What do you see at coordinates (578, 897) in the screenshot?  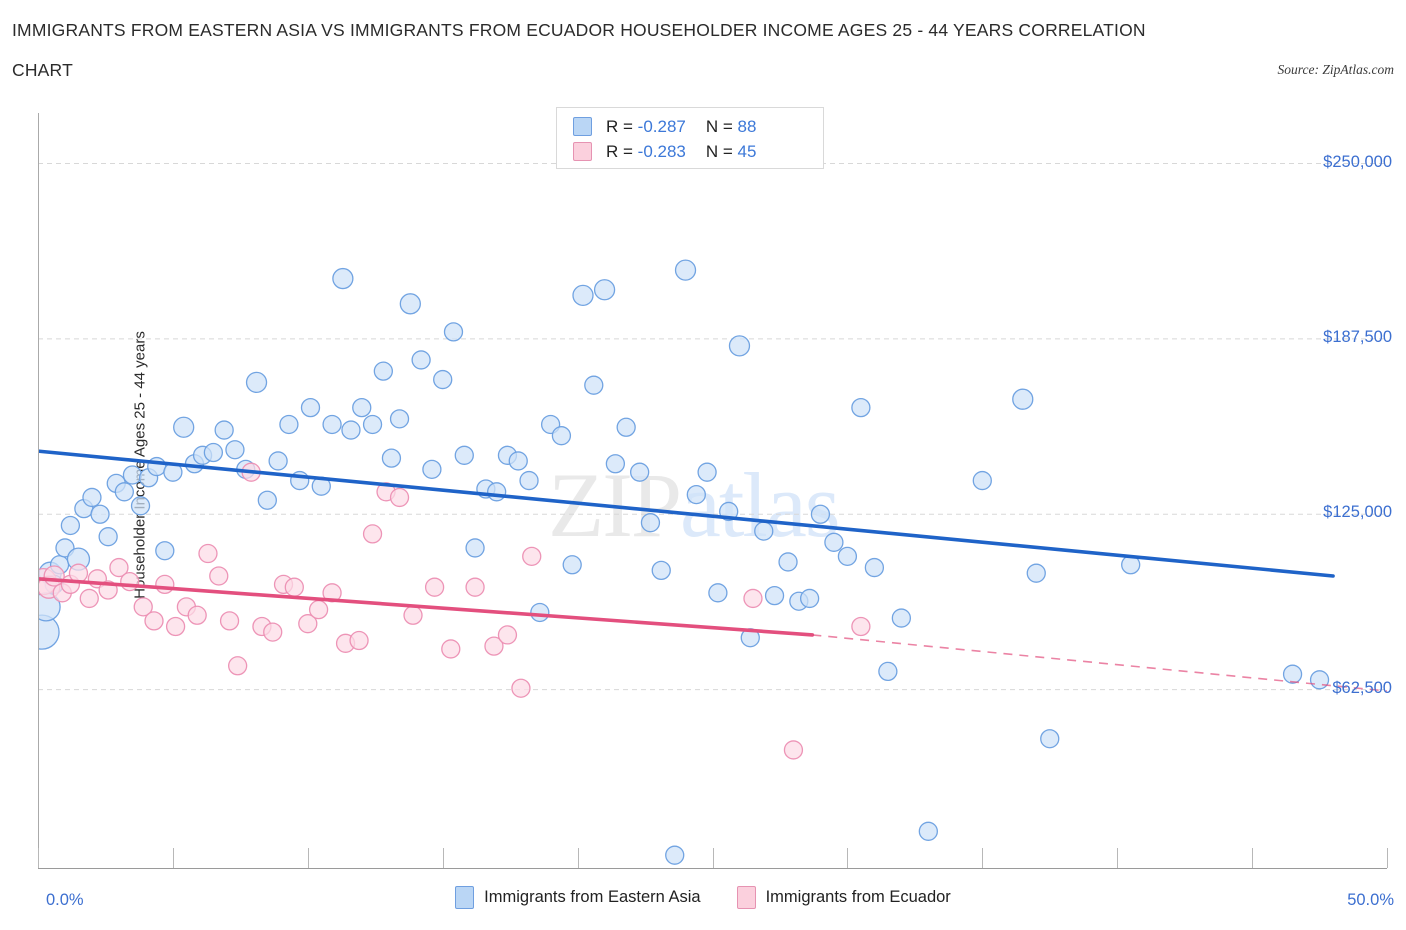 I see `legend-item-eastern-asia: Immigrants from Eastern Asia` at bounding box center [578, 897].